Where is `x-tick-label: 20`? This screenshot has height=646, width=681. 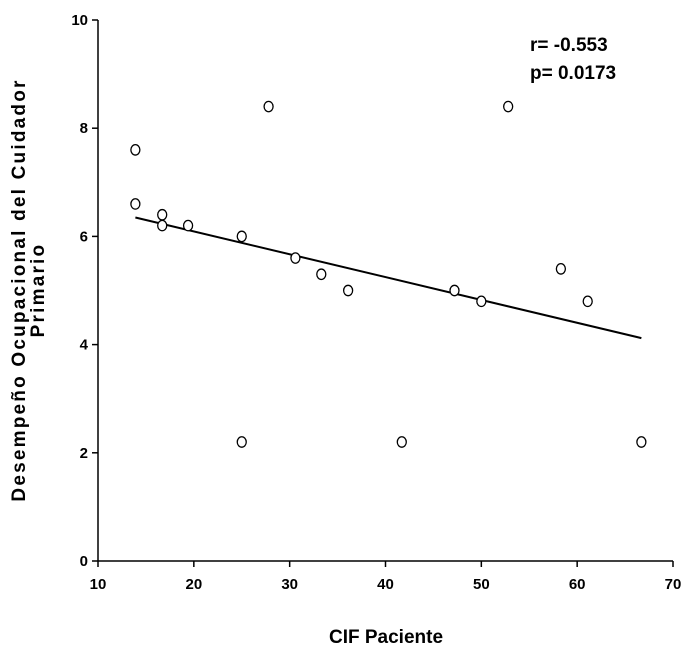 x-tick-label: 20 is located at coordinates (193, 584).